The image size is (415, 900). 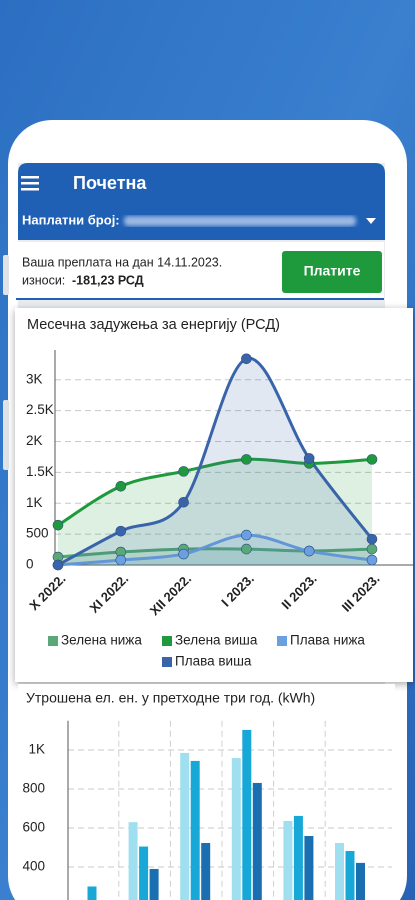 I want to click on y-tick-label: 3K, so click(x=34, y=378).